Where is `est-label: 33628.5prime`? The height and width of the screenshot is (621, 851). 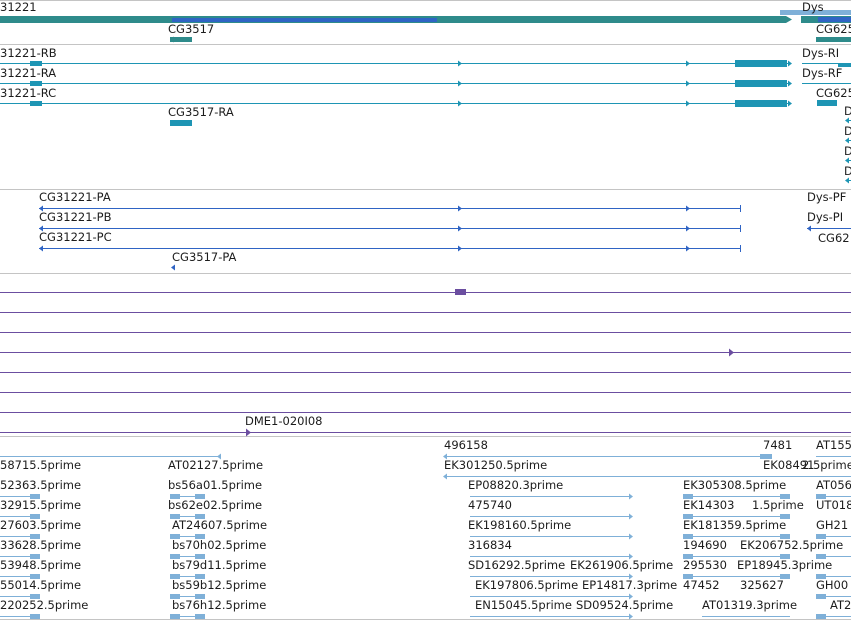 est-label: 33628.5prime is located at coordinates (41, 545).